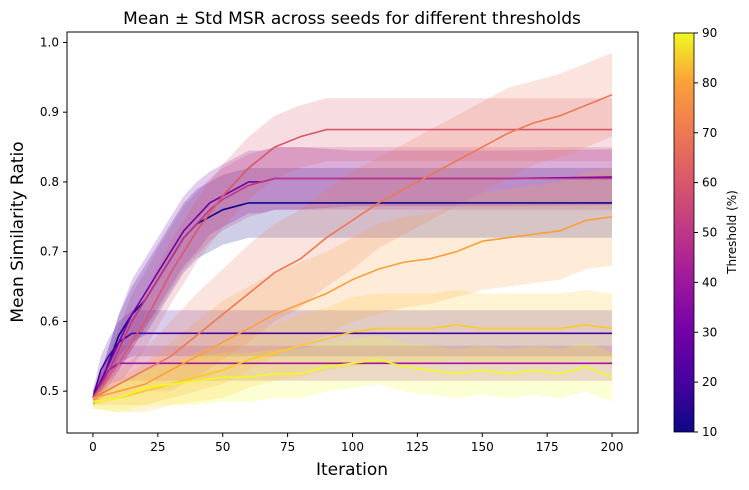 The image size is (749, 490). I want to click on x-tick-label: 175, so click(547, 447).